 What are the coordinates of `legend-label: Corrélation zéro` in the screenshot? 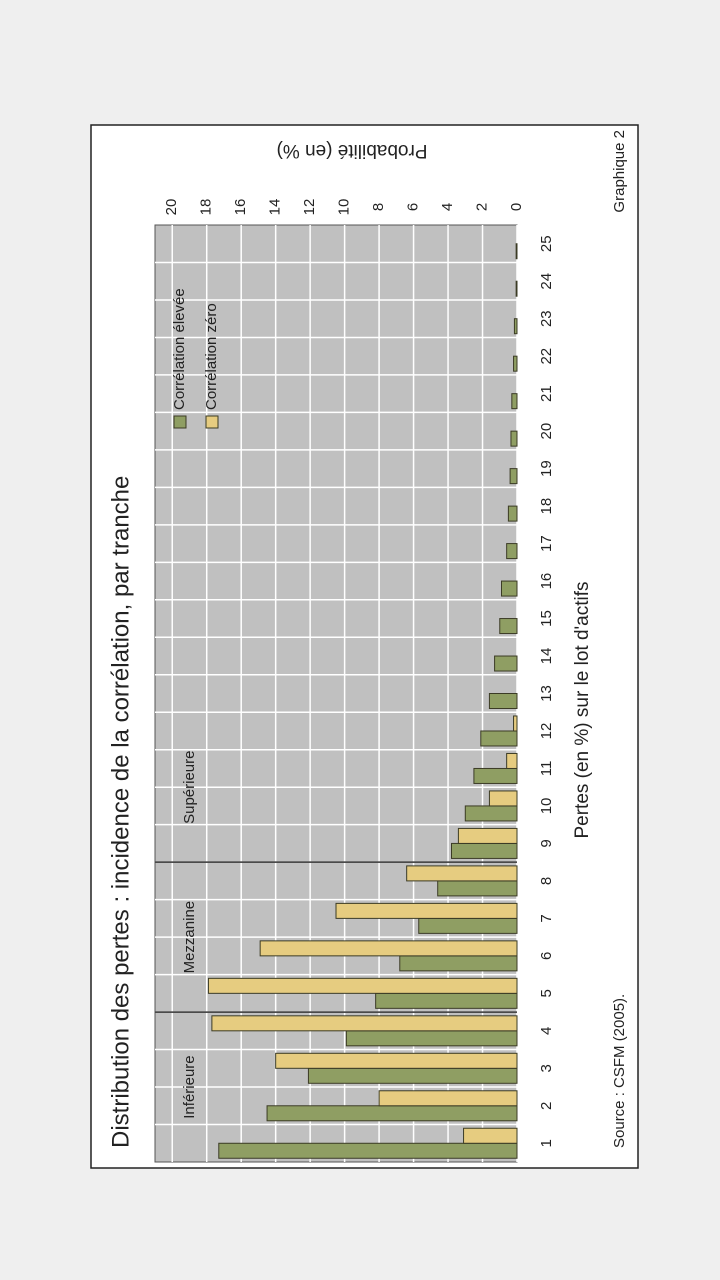 It's located at (211, 356).